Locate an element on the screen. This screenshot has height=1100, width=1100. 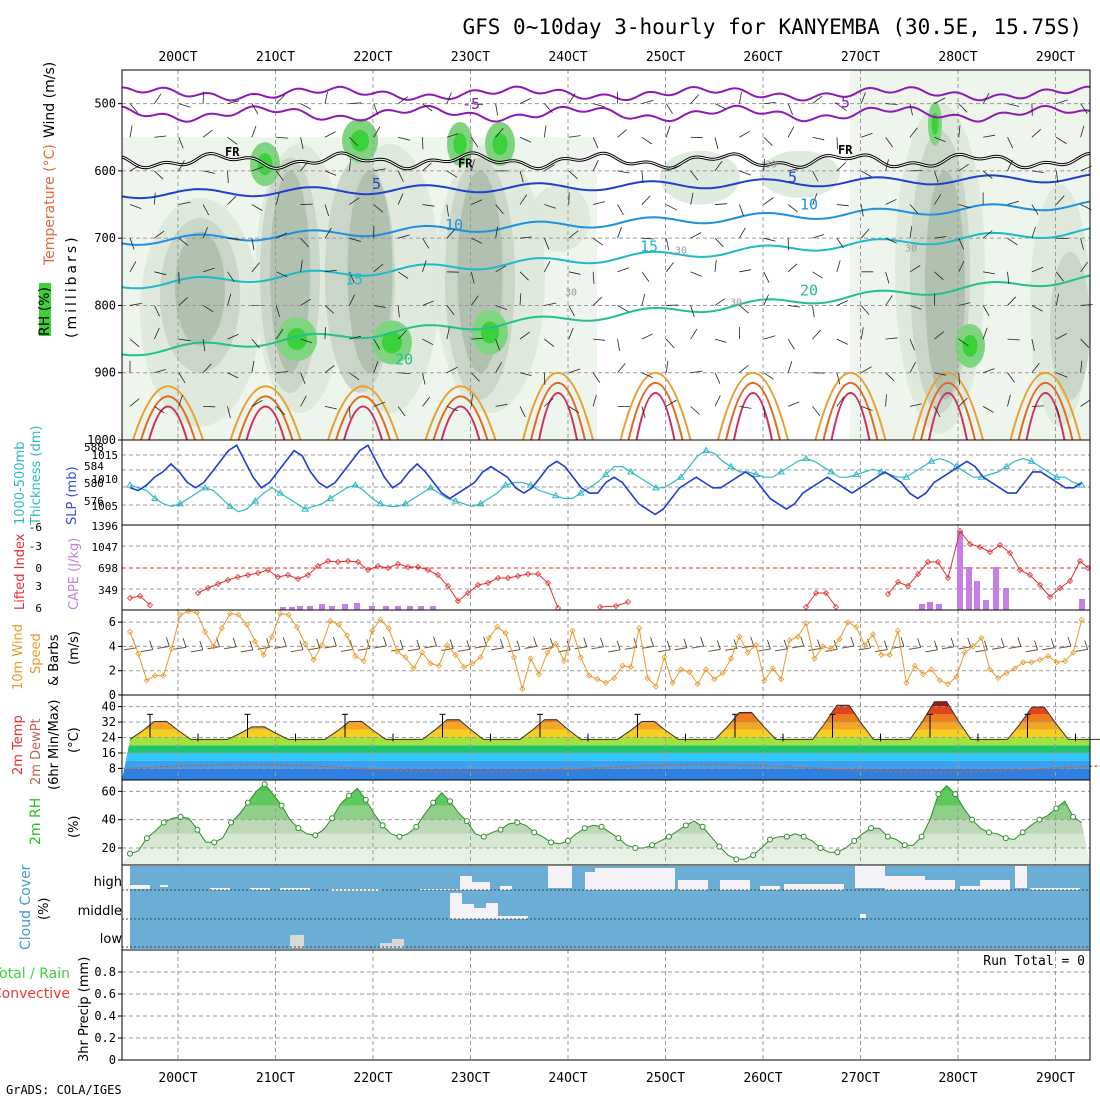
isotherm-minus5-upper is located at coordinates (606, 93).